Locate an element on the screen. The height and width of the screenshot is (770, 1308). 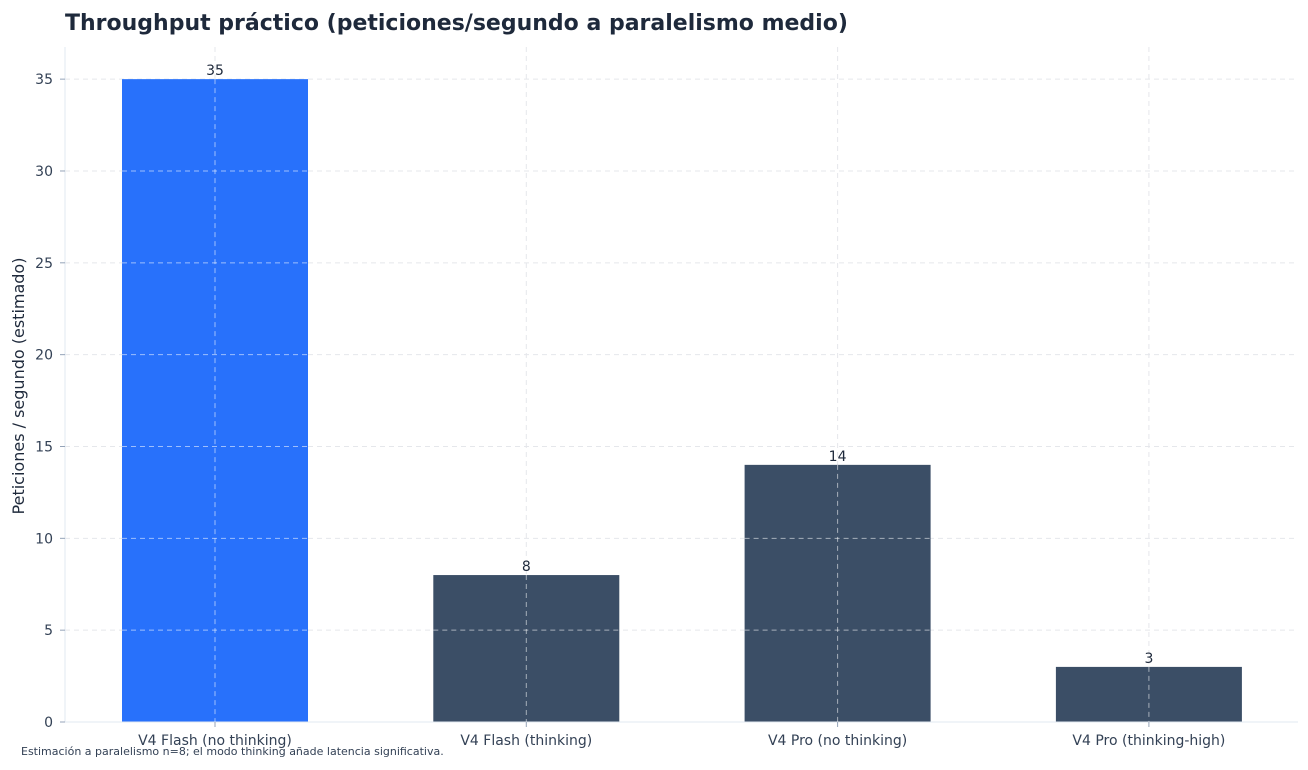
data-label: 3 is located at coordinates (1148, 659).